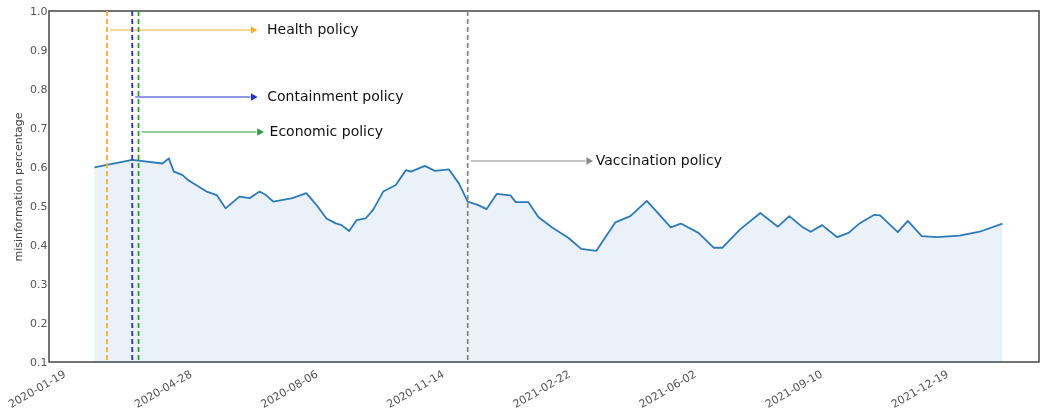 The image size is (1042, 409). Describe the element at coordinates (39, 11) in the screenshot. I see `y-tick-label: 1.0` at that location.